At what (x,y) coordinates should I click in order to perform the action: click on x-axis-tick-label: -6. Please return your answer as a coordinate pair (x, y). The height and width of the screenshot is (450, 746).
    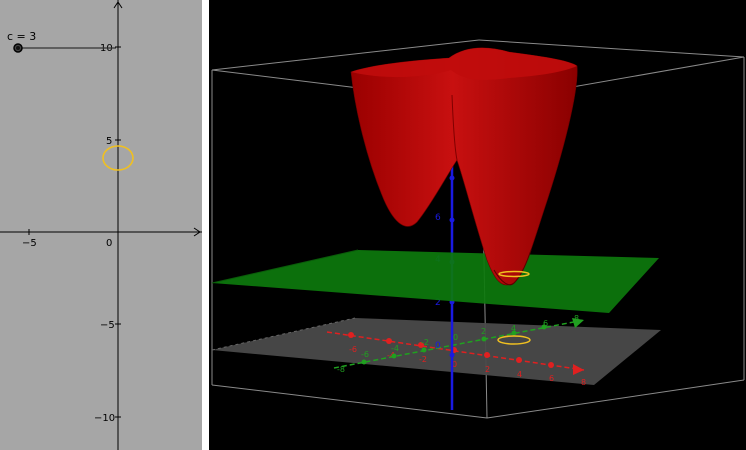
    Looking at the image, I should click on (353, 349).